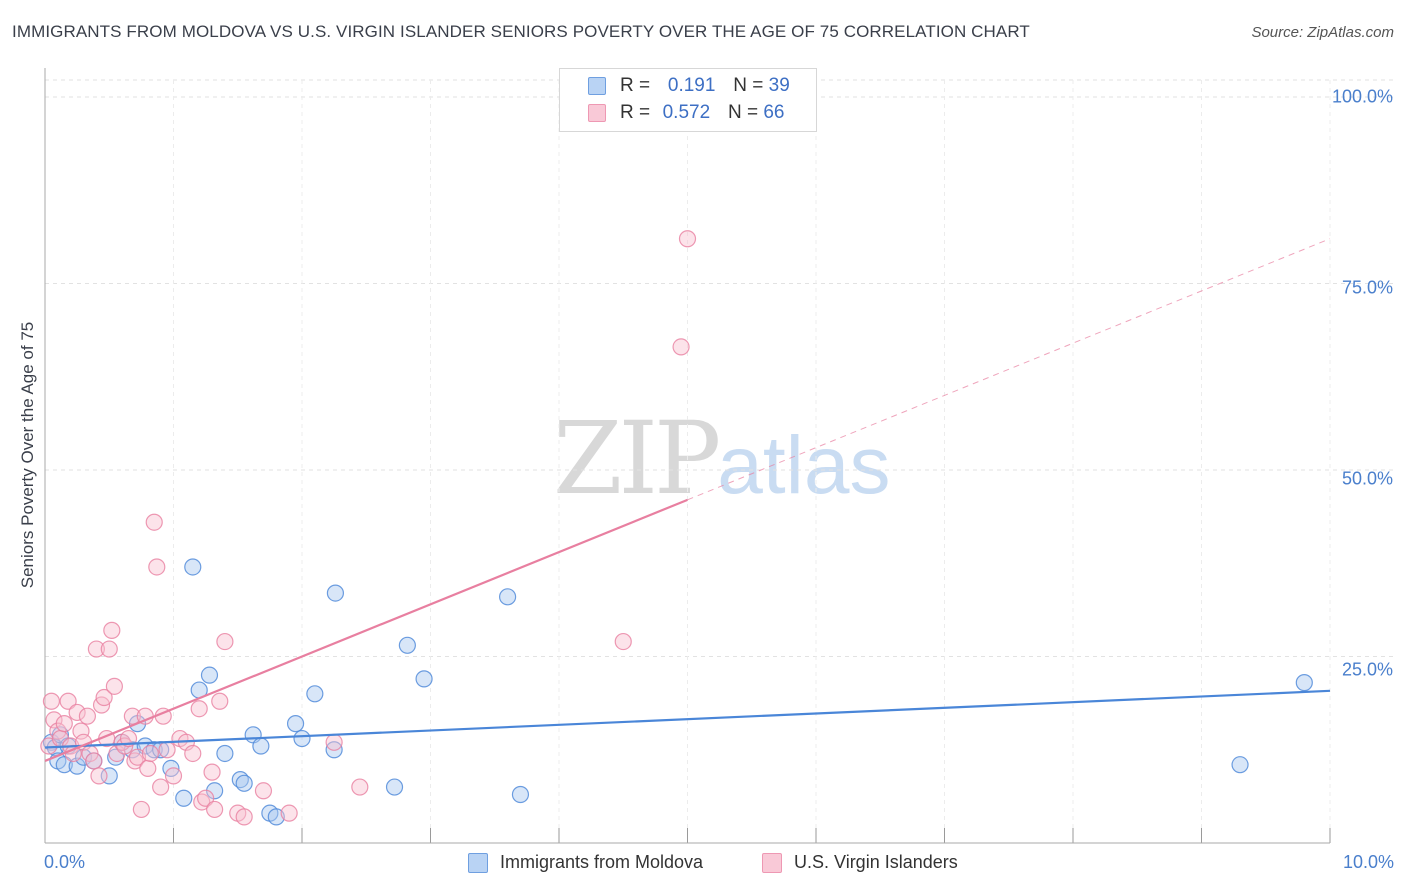 The width and height of the screenshot is (1406, 892). What do you see at coordinates (597, 113) in the screenshot?
I see `legend-swatch-virgin-islanders` at bounding box center [597, 113].